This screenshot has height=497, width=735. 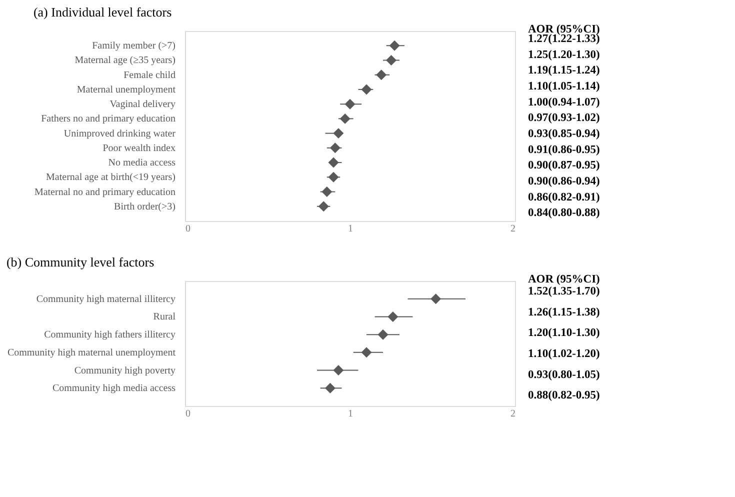 I want to click on data-label: 0.90(0.87-0.95), so click(x=564, y=166).